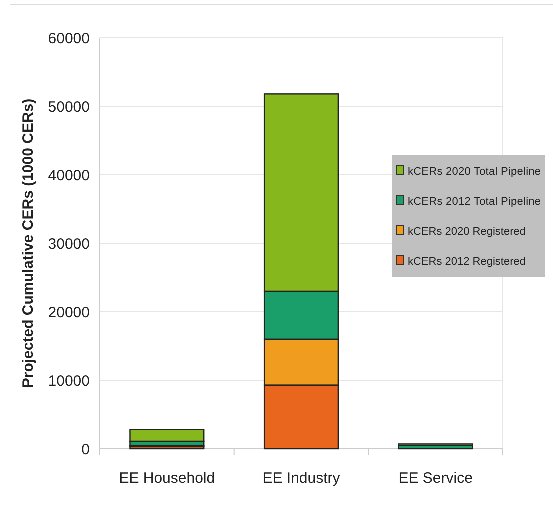 The image size is (553, 510). Describe the element at coordinates (69, 313) in the screenshot. I see `y-tick-label: 20000` at that location.